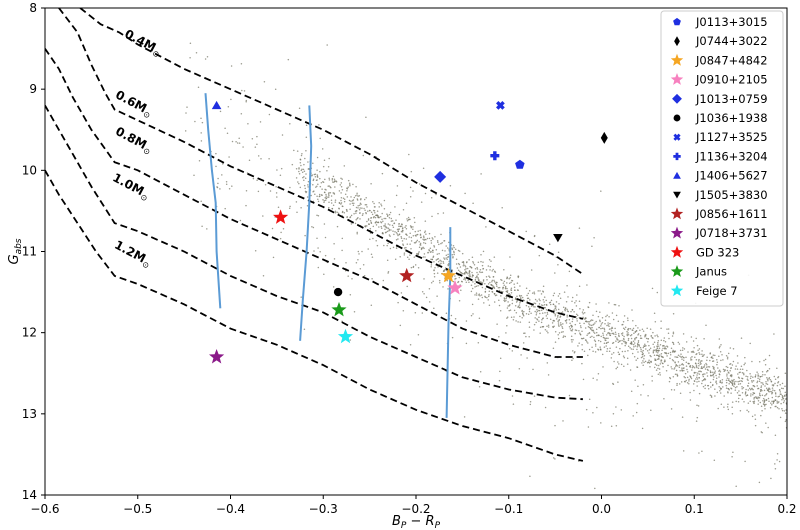 Image resolution: width=800 pixels, height=530 pixels. Describe the element at coordinates (29, 333) in the screenshot. I see `y-tick-label: 12` at that location.